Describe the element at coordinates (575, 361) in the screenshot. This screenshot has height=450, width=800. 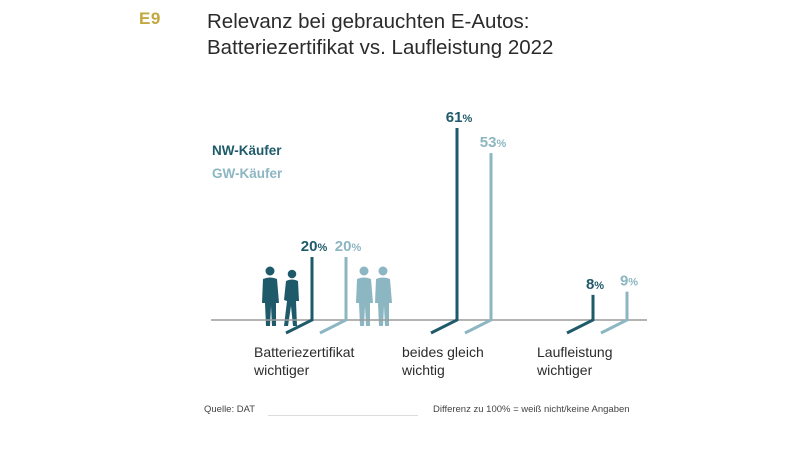
I see `category-label-laufleistung: Laufleistung wichtiger` at that location.